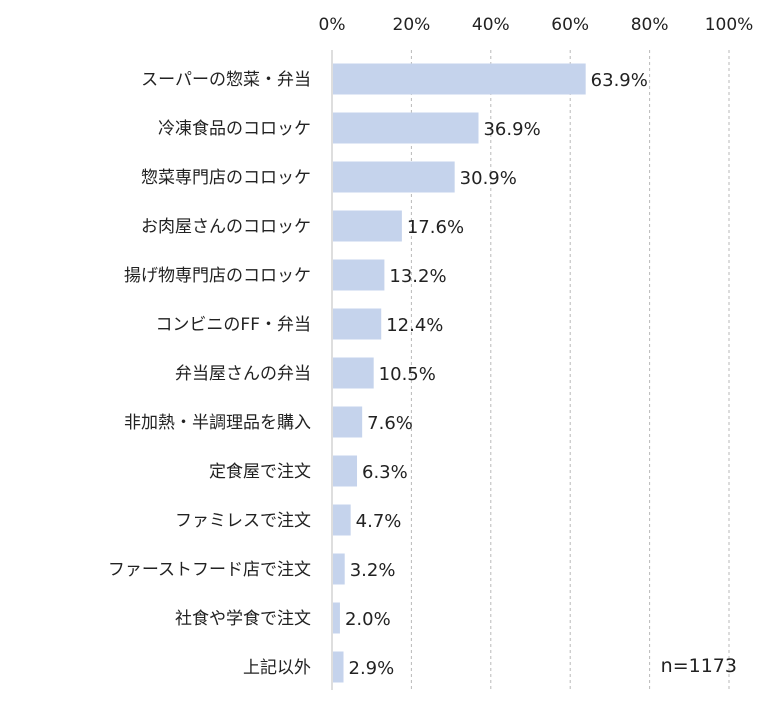 The image size is (763, 701). I want to click on category-label: 冷凍食品のコロッケ, so click(234, 129).